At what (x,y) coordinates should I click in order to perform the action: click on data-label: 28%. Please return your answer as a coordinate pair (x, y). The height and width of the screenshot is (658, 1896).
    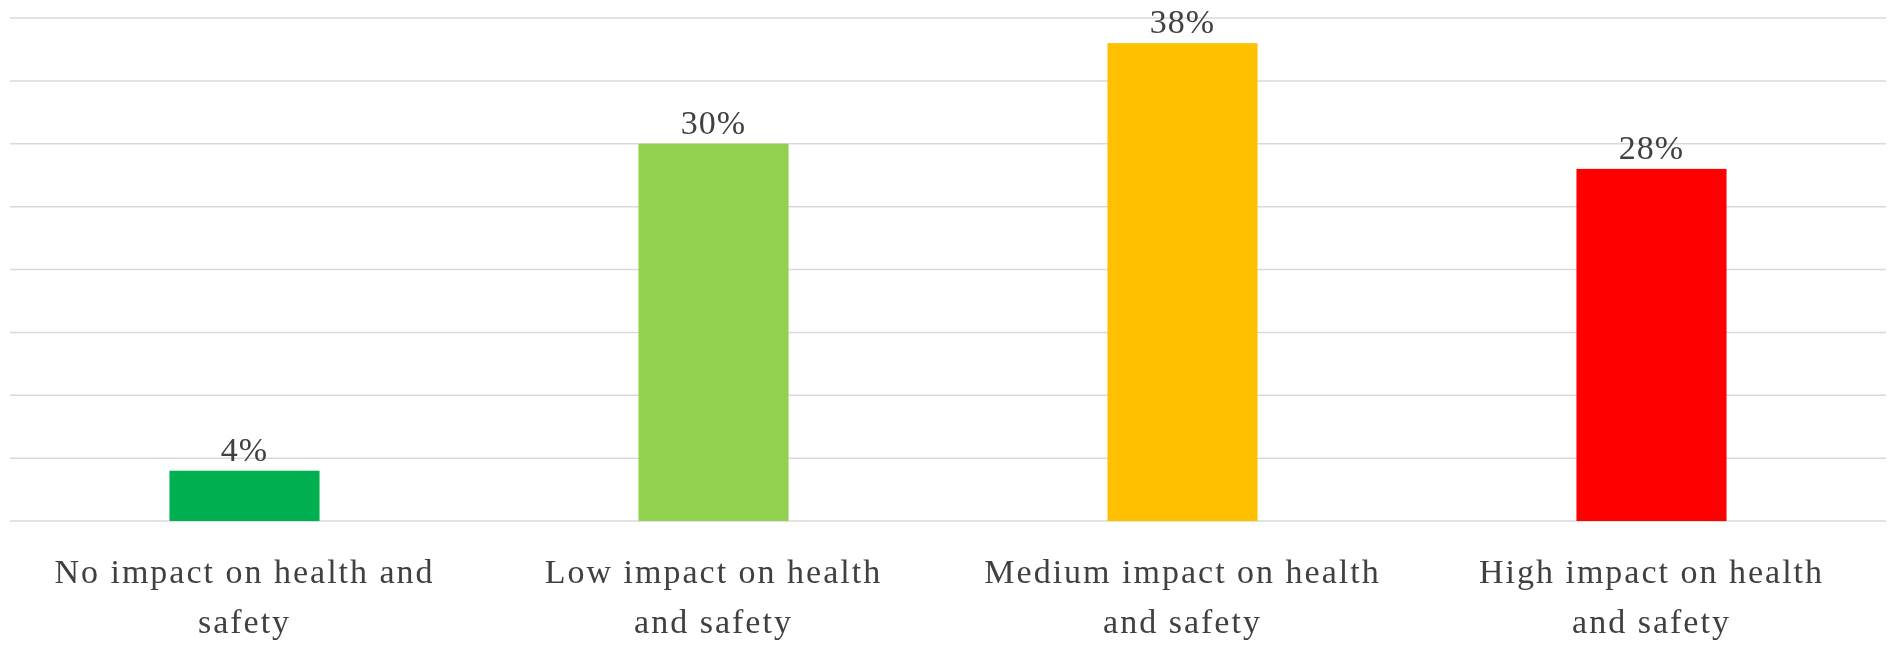
    Looking at the image, I should click on (1651, 147).